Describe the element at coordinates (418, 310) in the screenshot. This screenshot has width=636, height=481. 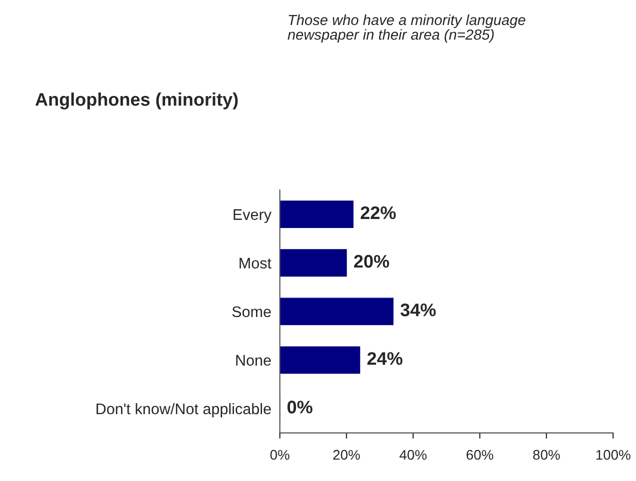
I see `data-label: 34%` at that location.